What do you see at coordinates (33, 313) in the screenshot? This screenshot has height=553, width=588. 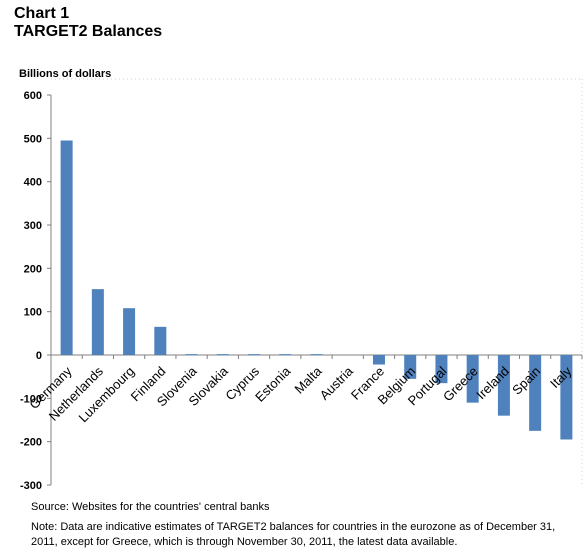 I see `y-tick-label: 100` at bounding box center [33, 313].